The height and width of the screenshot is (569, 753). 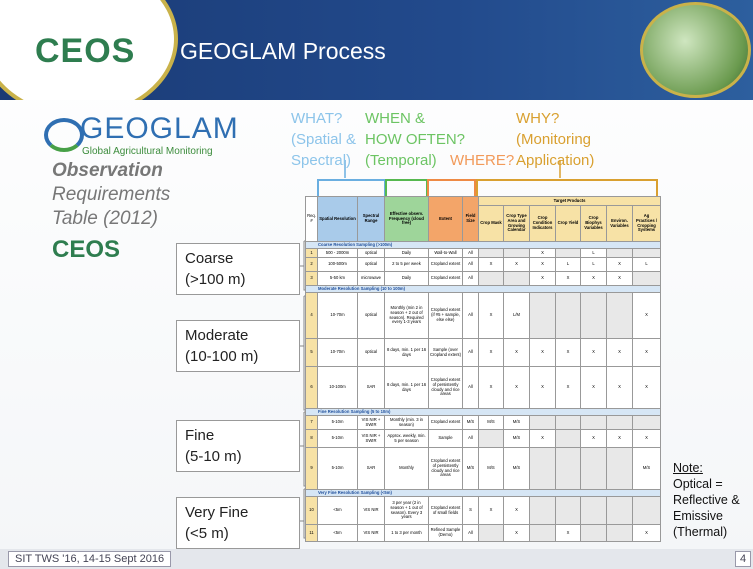 I want to click on logo-circle, so click(x=89, y=50).